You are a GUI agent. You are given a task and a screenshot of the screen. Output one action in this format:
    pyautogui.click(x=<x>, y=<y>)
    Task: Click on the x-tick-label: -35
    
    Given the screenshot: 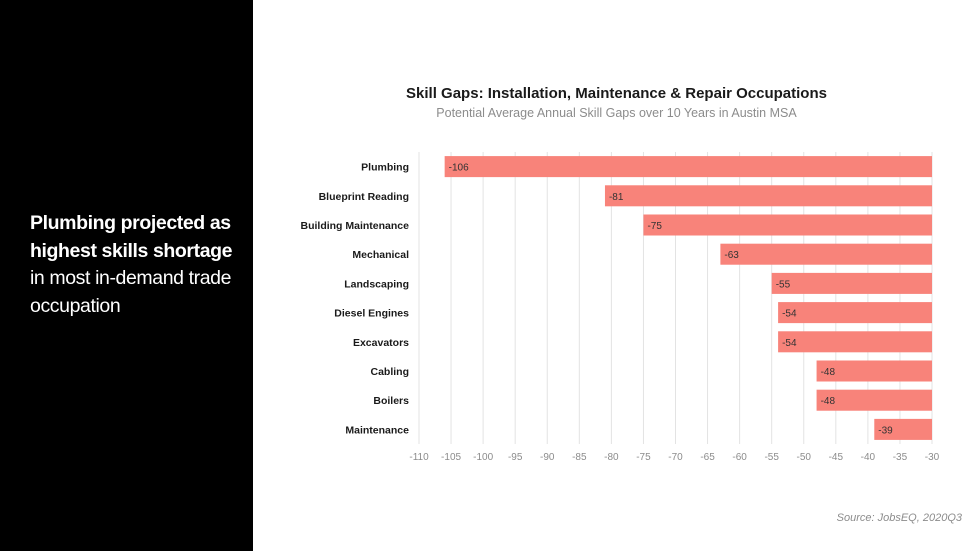 What is the action you would take?
    pyautogui.click(x=900, y=457)
    